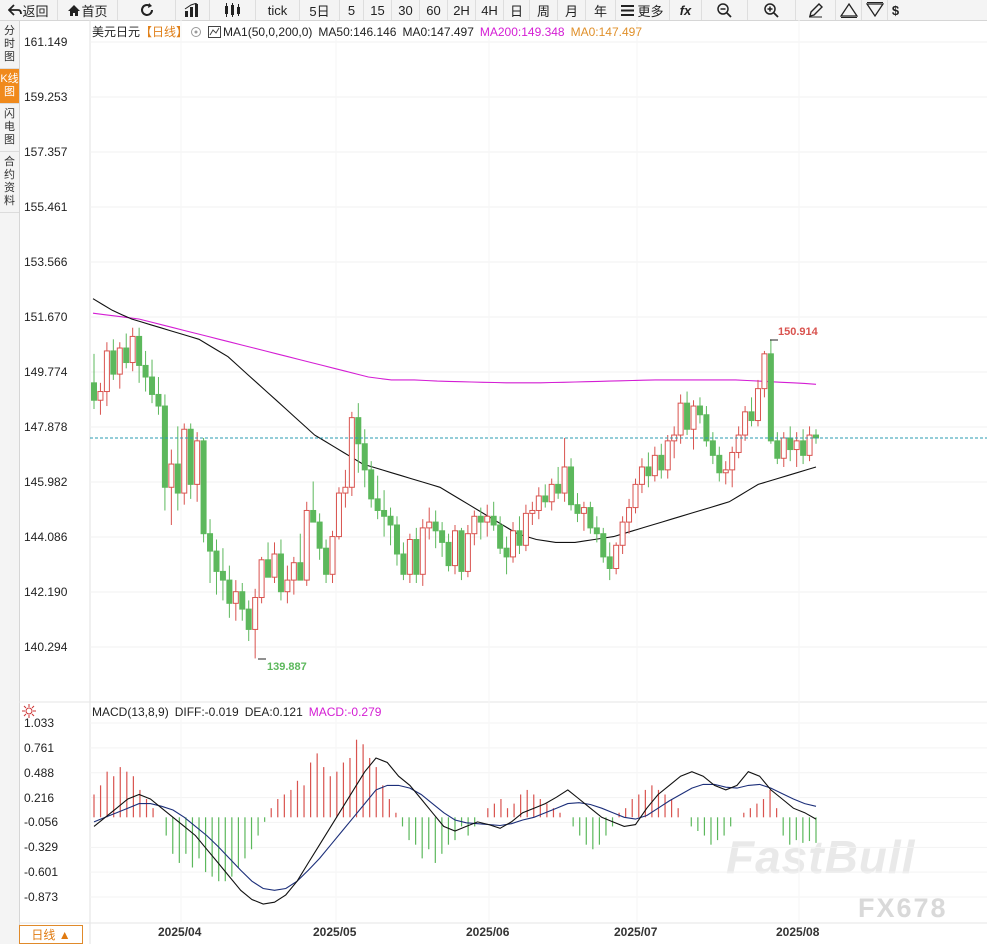 This screenshot has width=987, height=944. What do you see at coordinates (15, 10) in the screenshot?
I see `back-arrow-icon` at bounding box center [15, 10].